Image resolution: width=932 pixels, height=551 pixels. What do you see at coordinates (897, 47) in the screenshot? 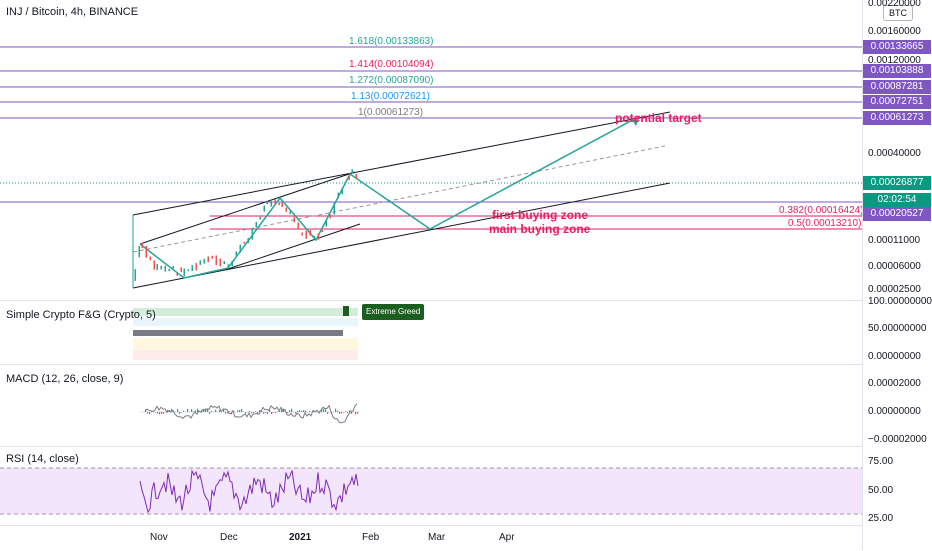
I see `fib-tag-1618: 0.00133665` at bounding box center [897, 47].